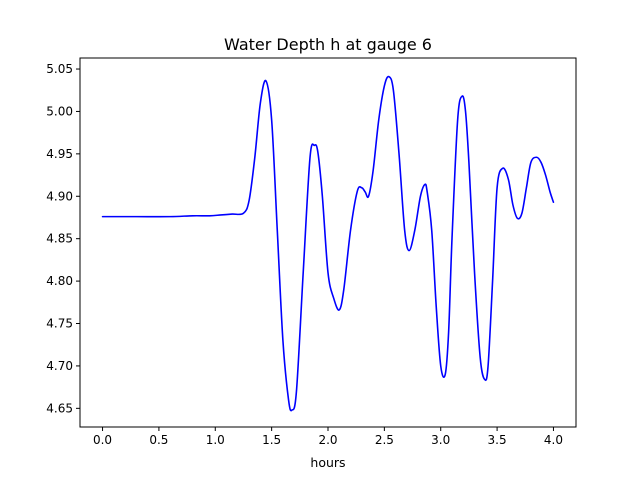 The image size is (640, 484). What do you see at coordinates (59, 281) in the screenshot?
I see `y-tick-label-3: 4.80` at bounding box center [59, 281].